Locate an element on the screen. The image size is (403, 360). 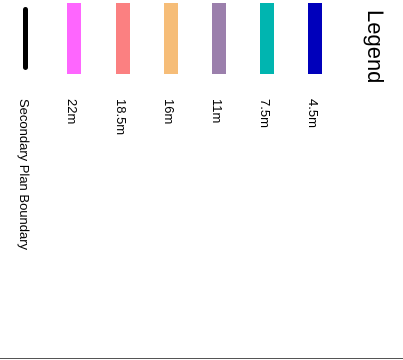
legend-label-16m: 16m is located at coordinates (169, 112).